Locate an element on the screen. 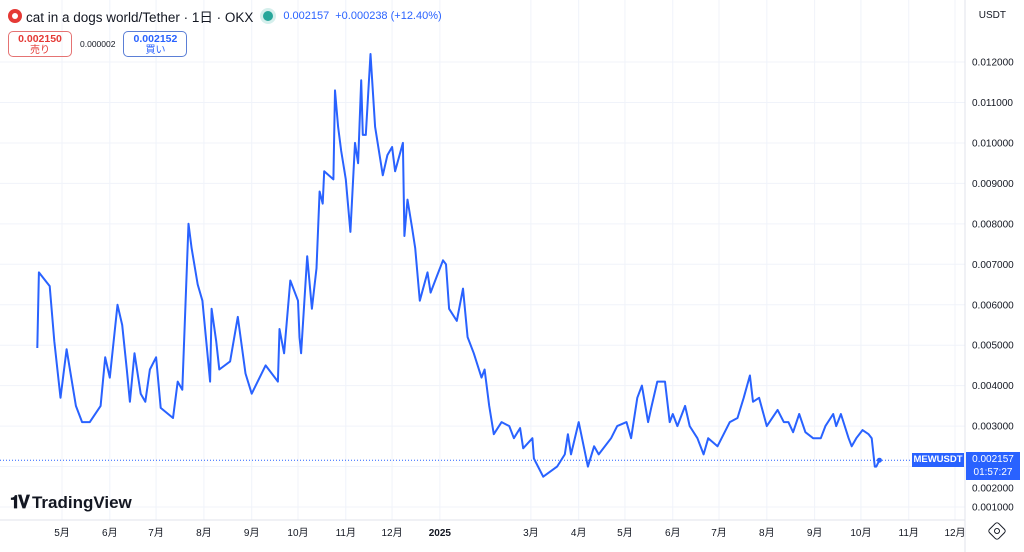 The width and height of the screenshot is (1024, 552). market-status-icon is located at coordinates (268, 16).